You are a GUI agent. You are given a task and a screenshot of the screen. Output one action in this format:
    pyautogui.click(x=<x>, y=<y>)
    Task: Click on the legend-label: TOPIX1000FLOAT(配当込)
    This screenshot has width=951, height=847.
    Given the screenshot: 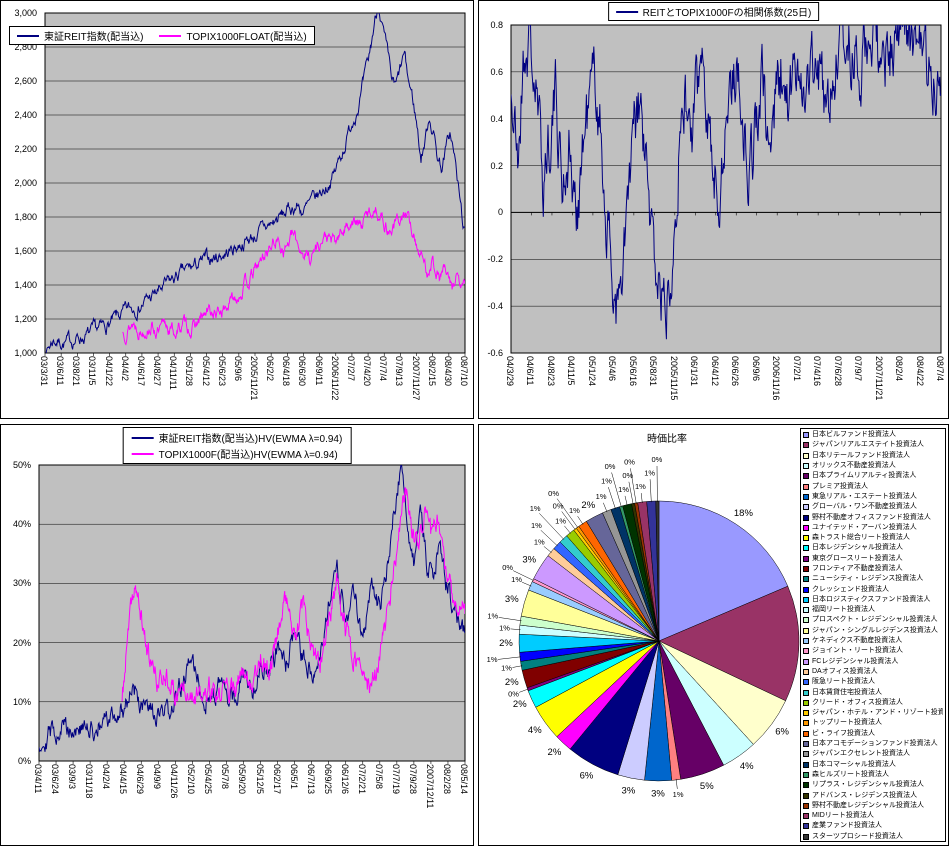 What is the action you would take?
    pyautogui.click(x=246, y=37)
    